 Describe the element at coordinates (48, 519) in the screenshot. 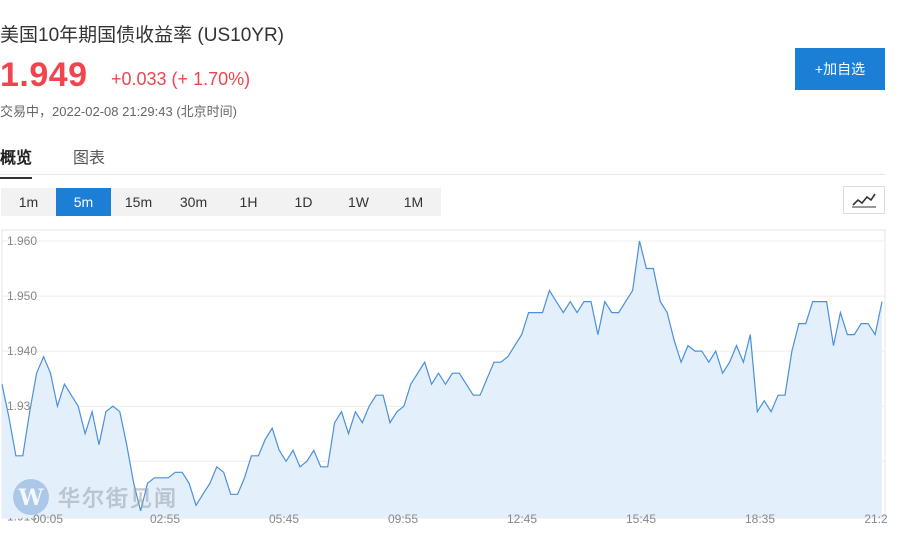

I see `x-tick-label: 00:05` at that location.